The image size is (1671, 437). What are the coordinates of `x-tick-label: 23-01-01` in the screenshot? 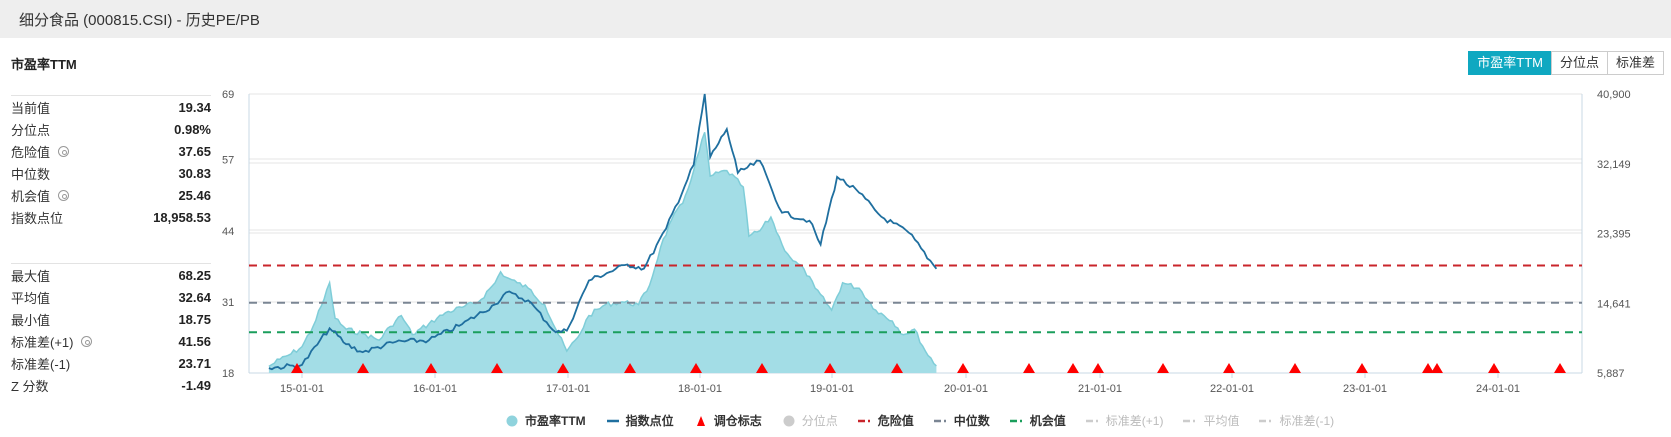 It's located at (1365, 389).